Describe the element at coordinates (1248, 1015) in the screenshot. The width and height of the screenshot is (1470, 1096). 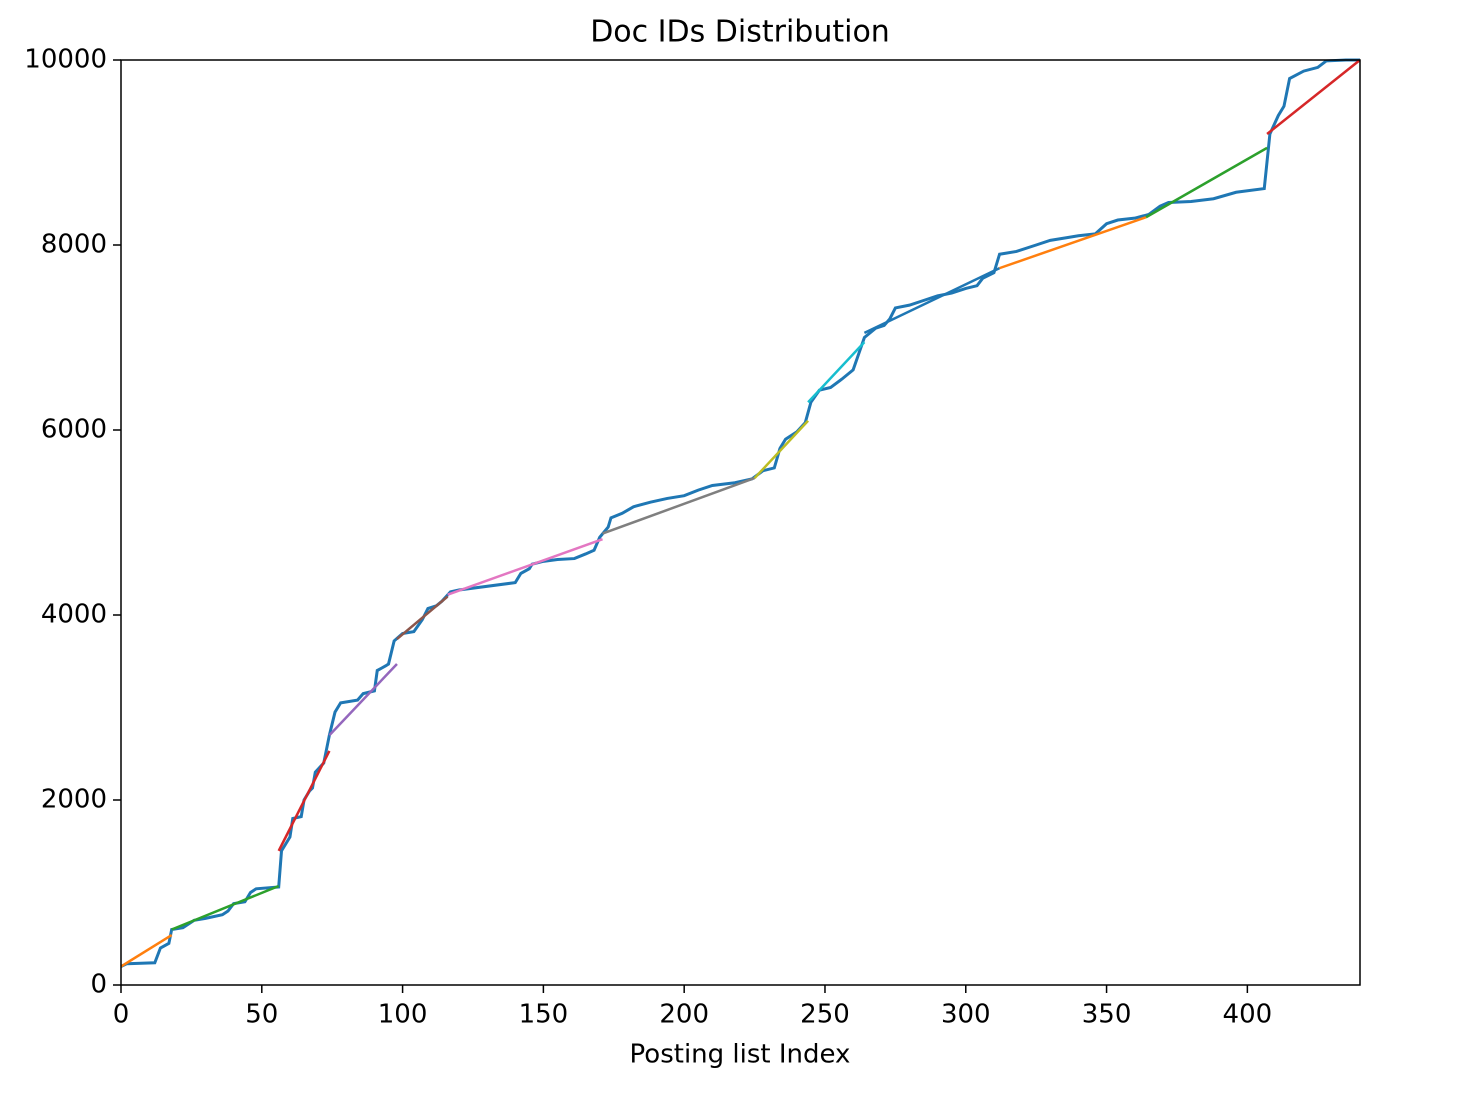
I see `x-tick-label: 400` at that location.